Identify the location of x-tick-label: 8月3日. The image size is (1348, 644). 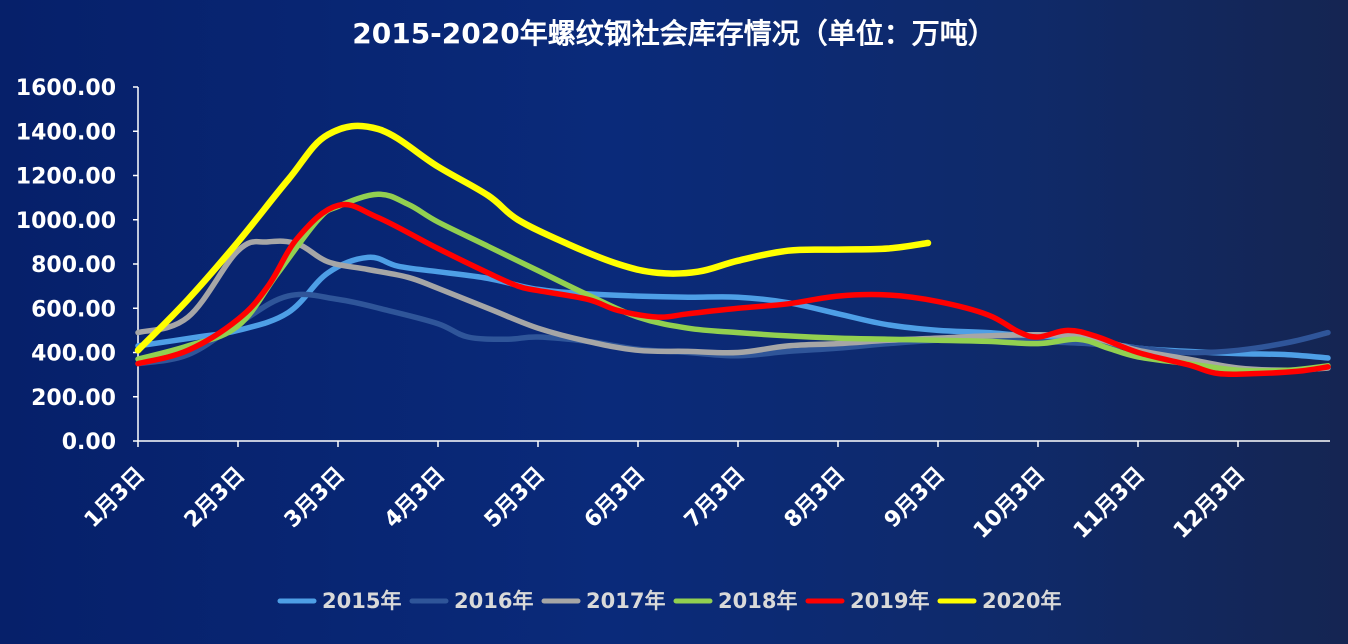
(815, 498).